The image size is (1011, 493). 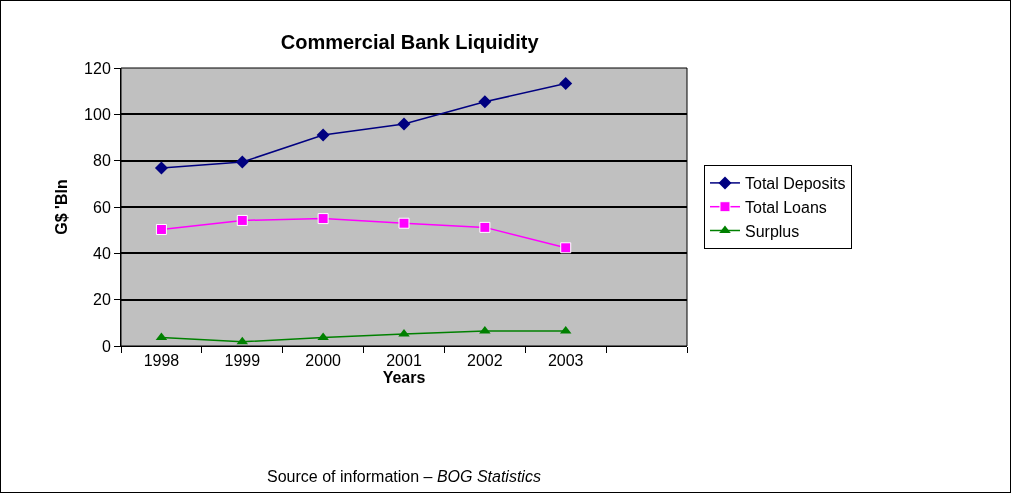 What do you see at coordinates (102, 161) in the screenshot?
I see `y-tick-label: 80` at bounding box center [102, 161].